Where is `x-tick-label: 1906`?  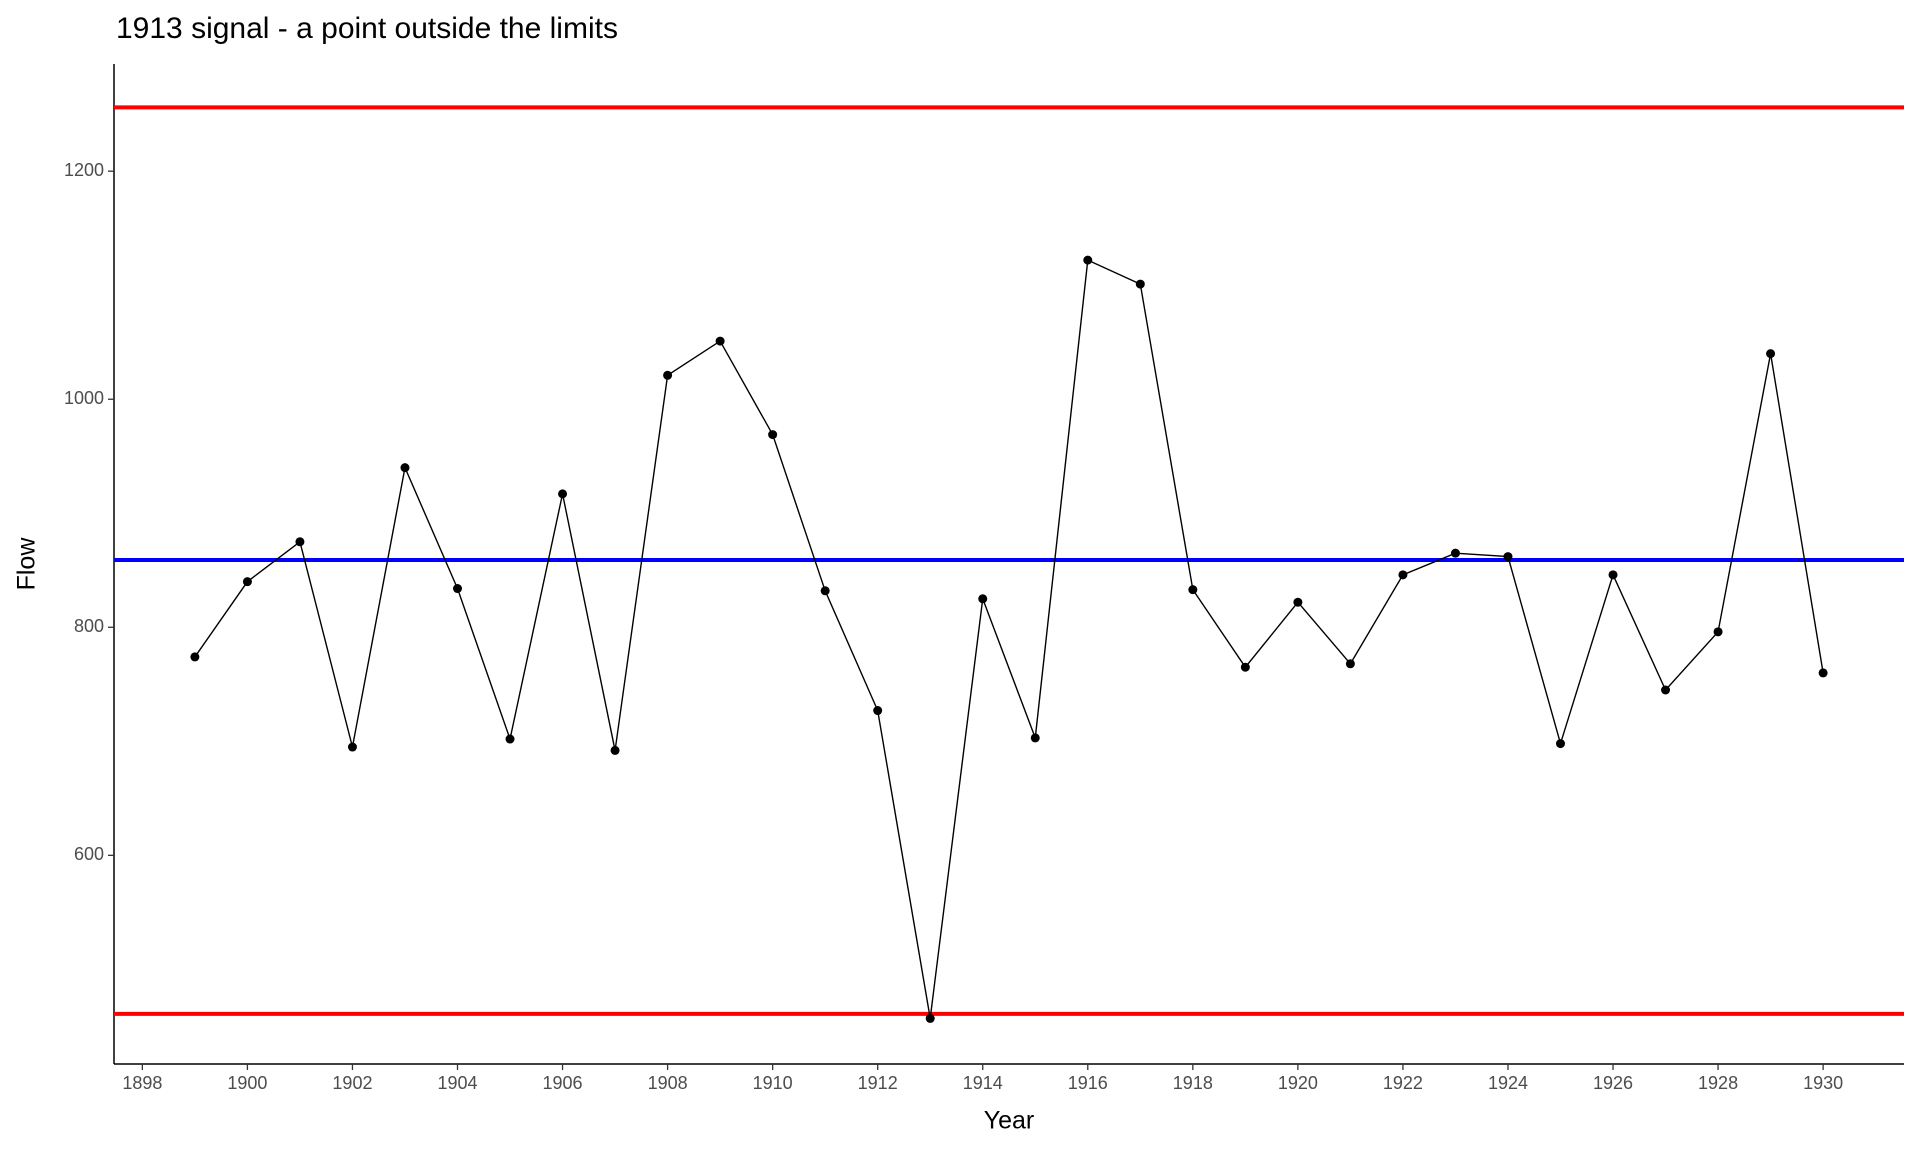 x-tick-label: 1906 is located at coordinates (563, 1083).